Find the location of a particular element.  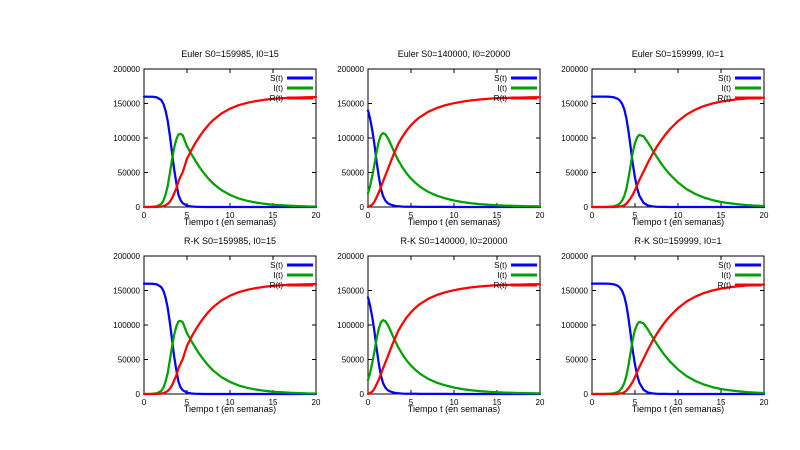

plot-title: R-K S0=159999, I0=1 is located at coordinates (677, 241).